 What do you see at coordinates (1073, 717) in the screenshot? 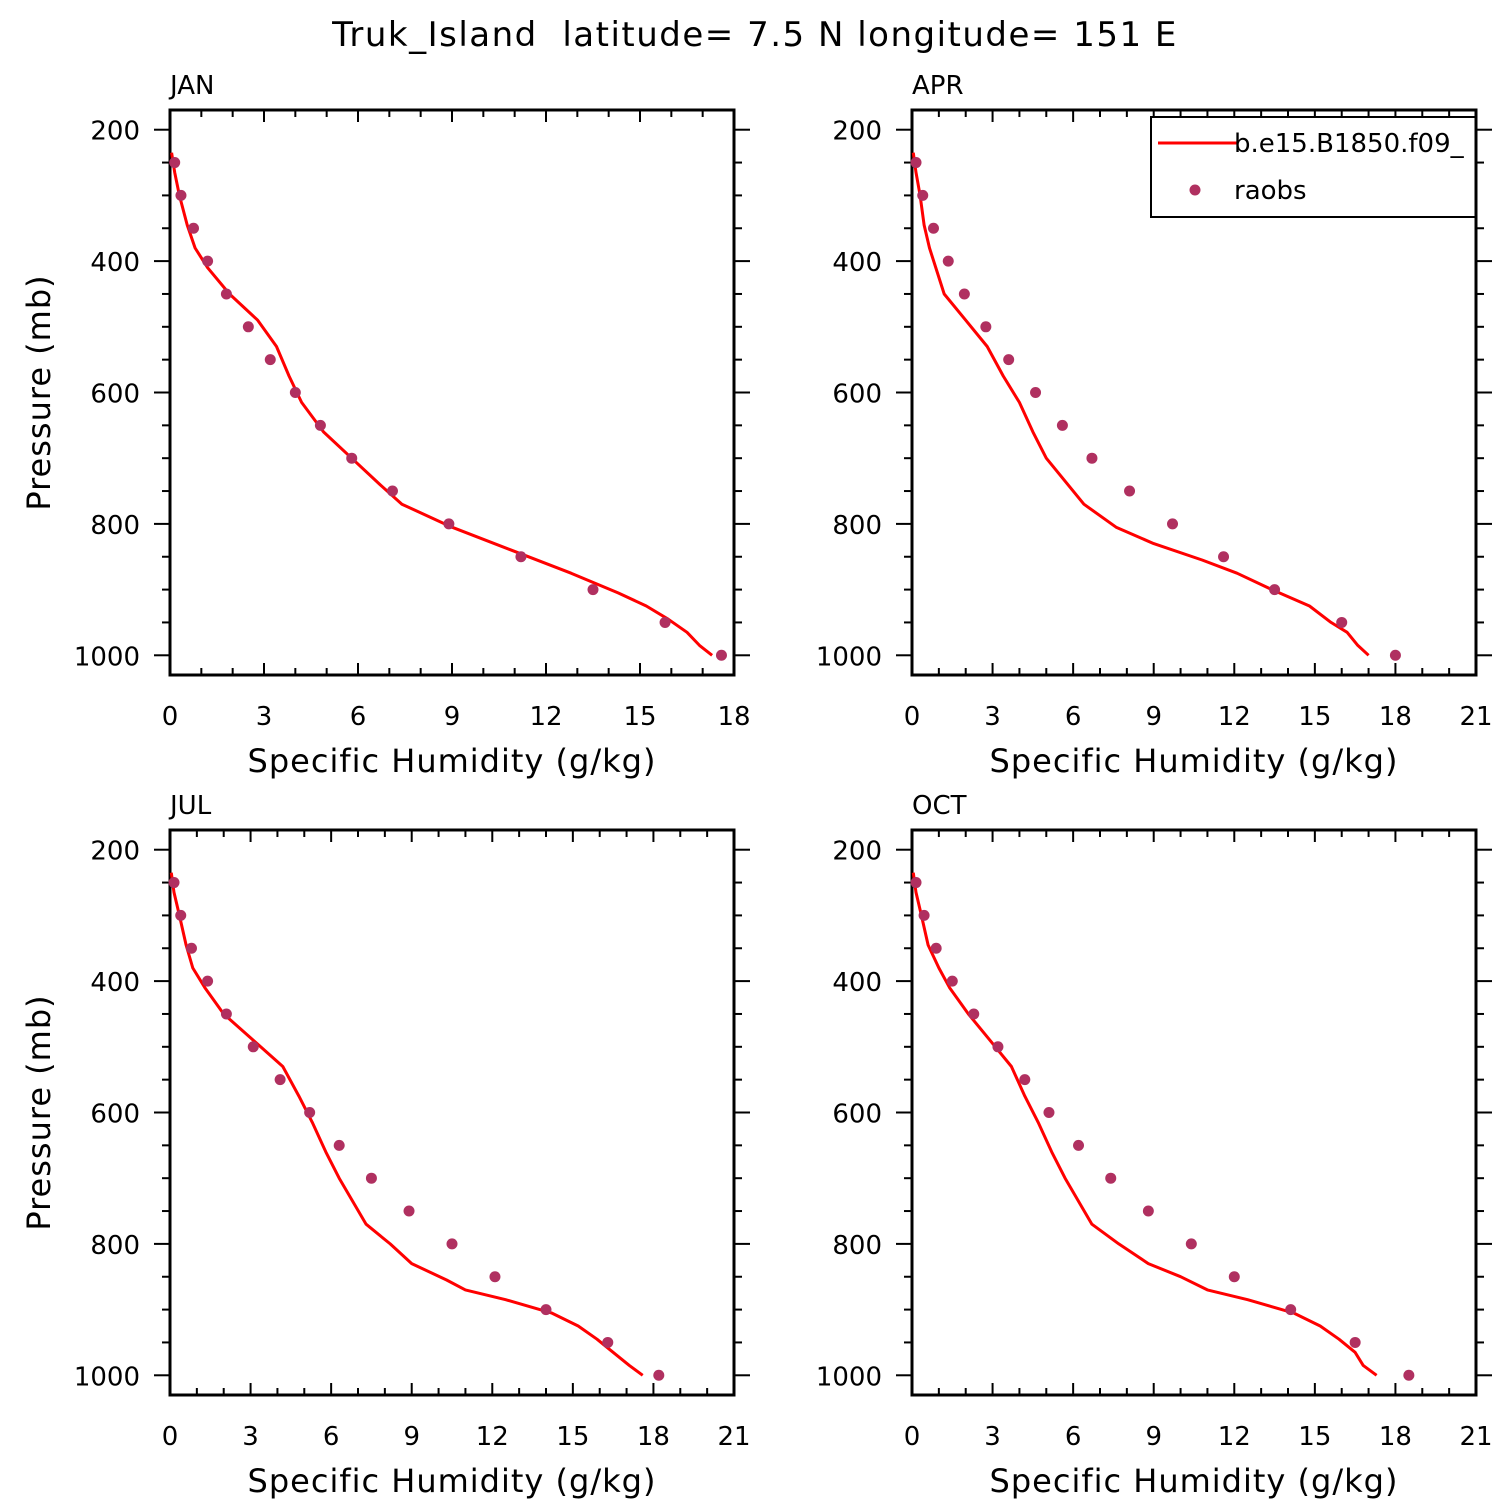
I see `x-tick-label: 6` at bounding box center [1073, 717].